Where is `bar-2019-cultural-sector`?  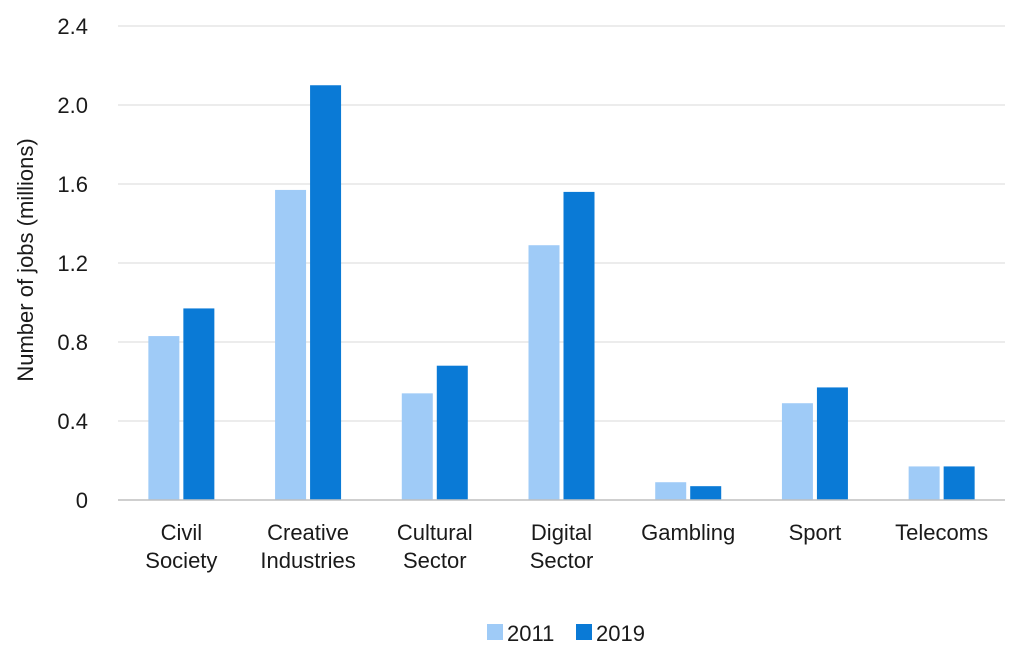 bar-2019-cultural-sector is located at coordinates (452, 432).